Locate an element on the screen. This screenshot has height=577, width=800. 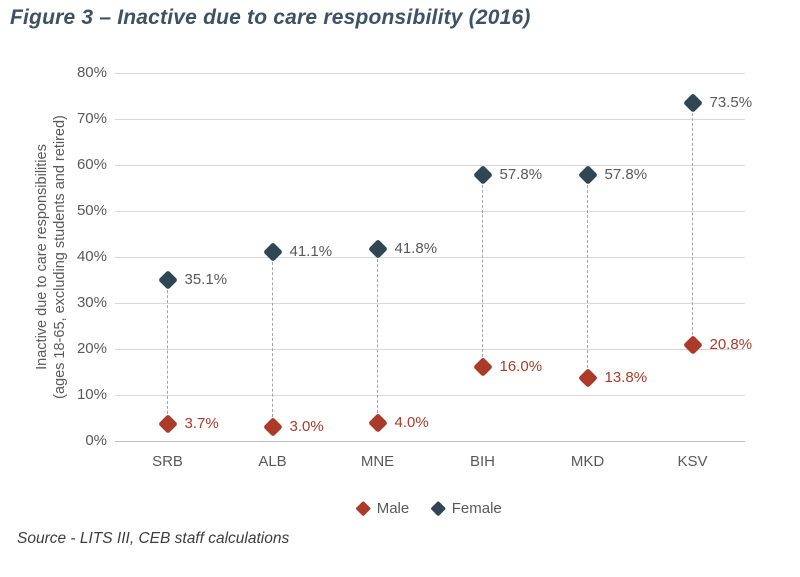
male-value-label: 20.8% is located at coordinates (731, 345).